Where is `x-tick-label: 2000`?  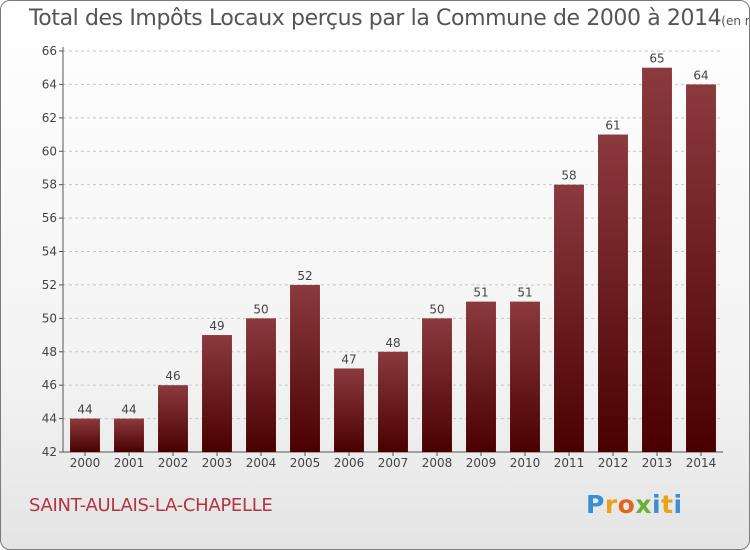 x-tick-label: 2000 is located at coordinates (85, 463).